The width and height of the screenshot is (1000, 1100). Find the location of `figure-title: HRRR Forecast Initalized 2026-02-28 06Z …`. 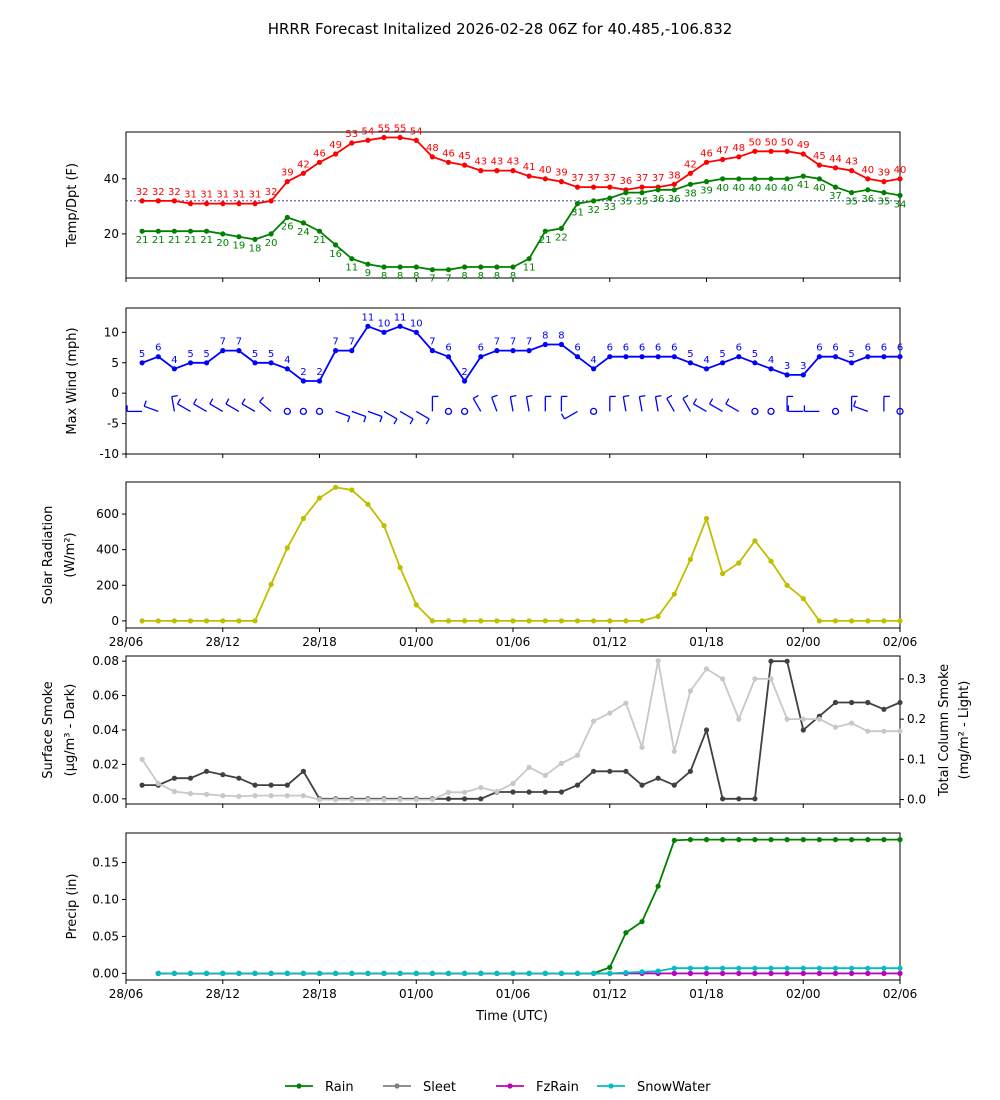

figure-title: HRRR Forecast Initalized 2026-02-28 06Z … is located at coordinates (500, 29).